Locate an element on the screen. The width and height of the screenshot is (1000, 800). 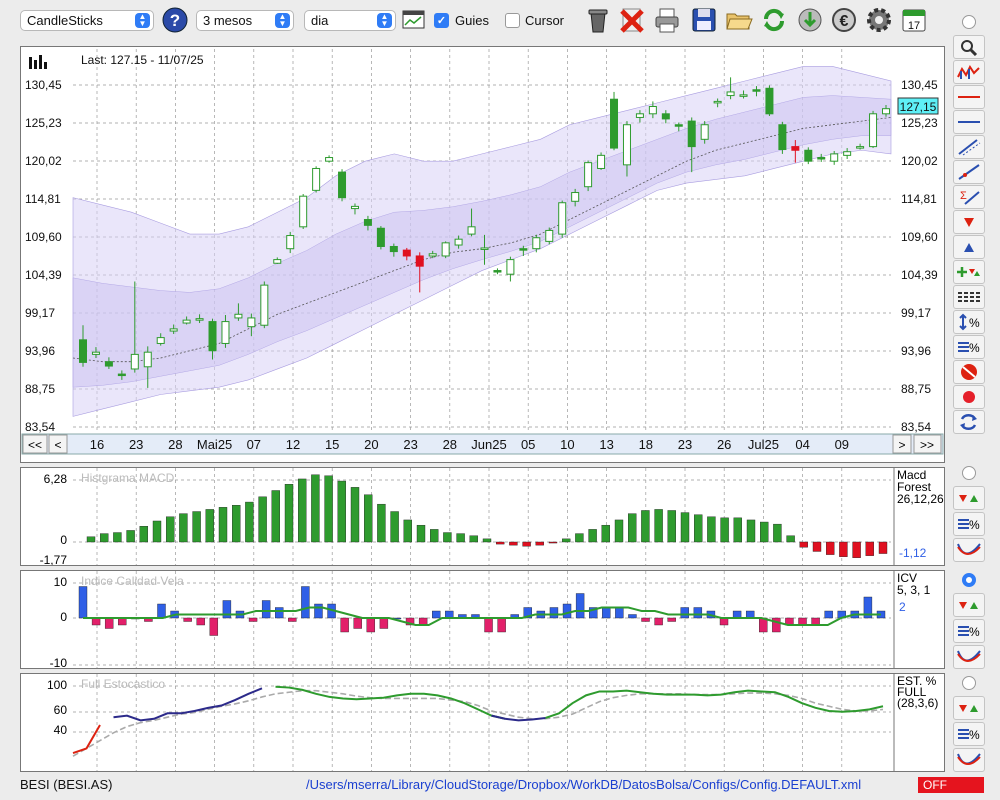
trendline-tool-button is located at coordinates (969, 172).